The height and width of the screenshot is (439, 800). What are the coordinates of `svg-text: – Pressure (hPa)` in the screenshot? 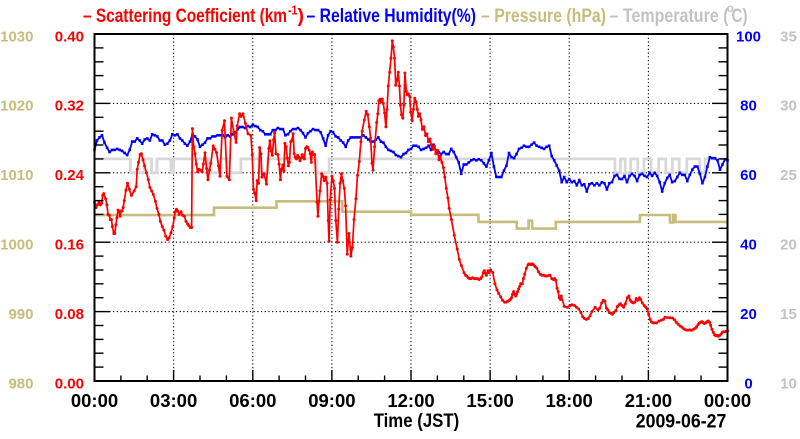 It's located at (543, 16).